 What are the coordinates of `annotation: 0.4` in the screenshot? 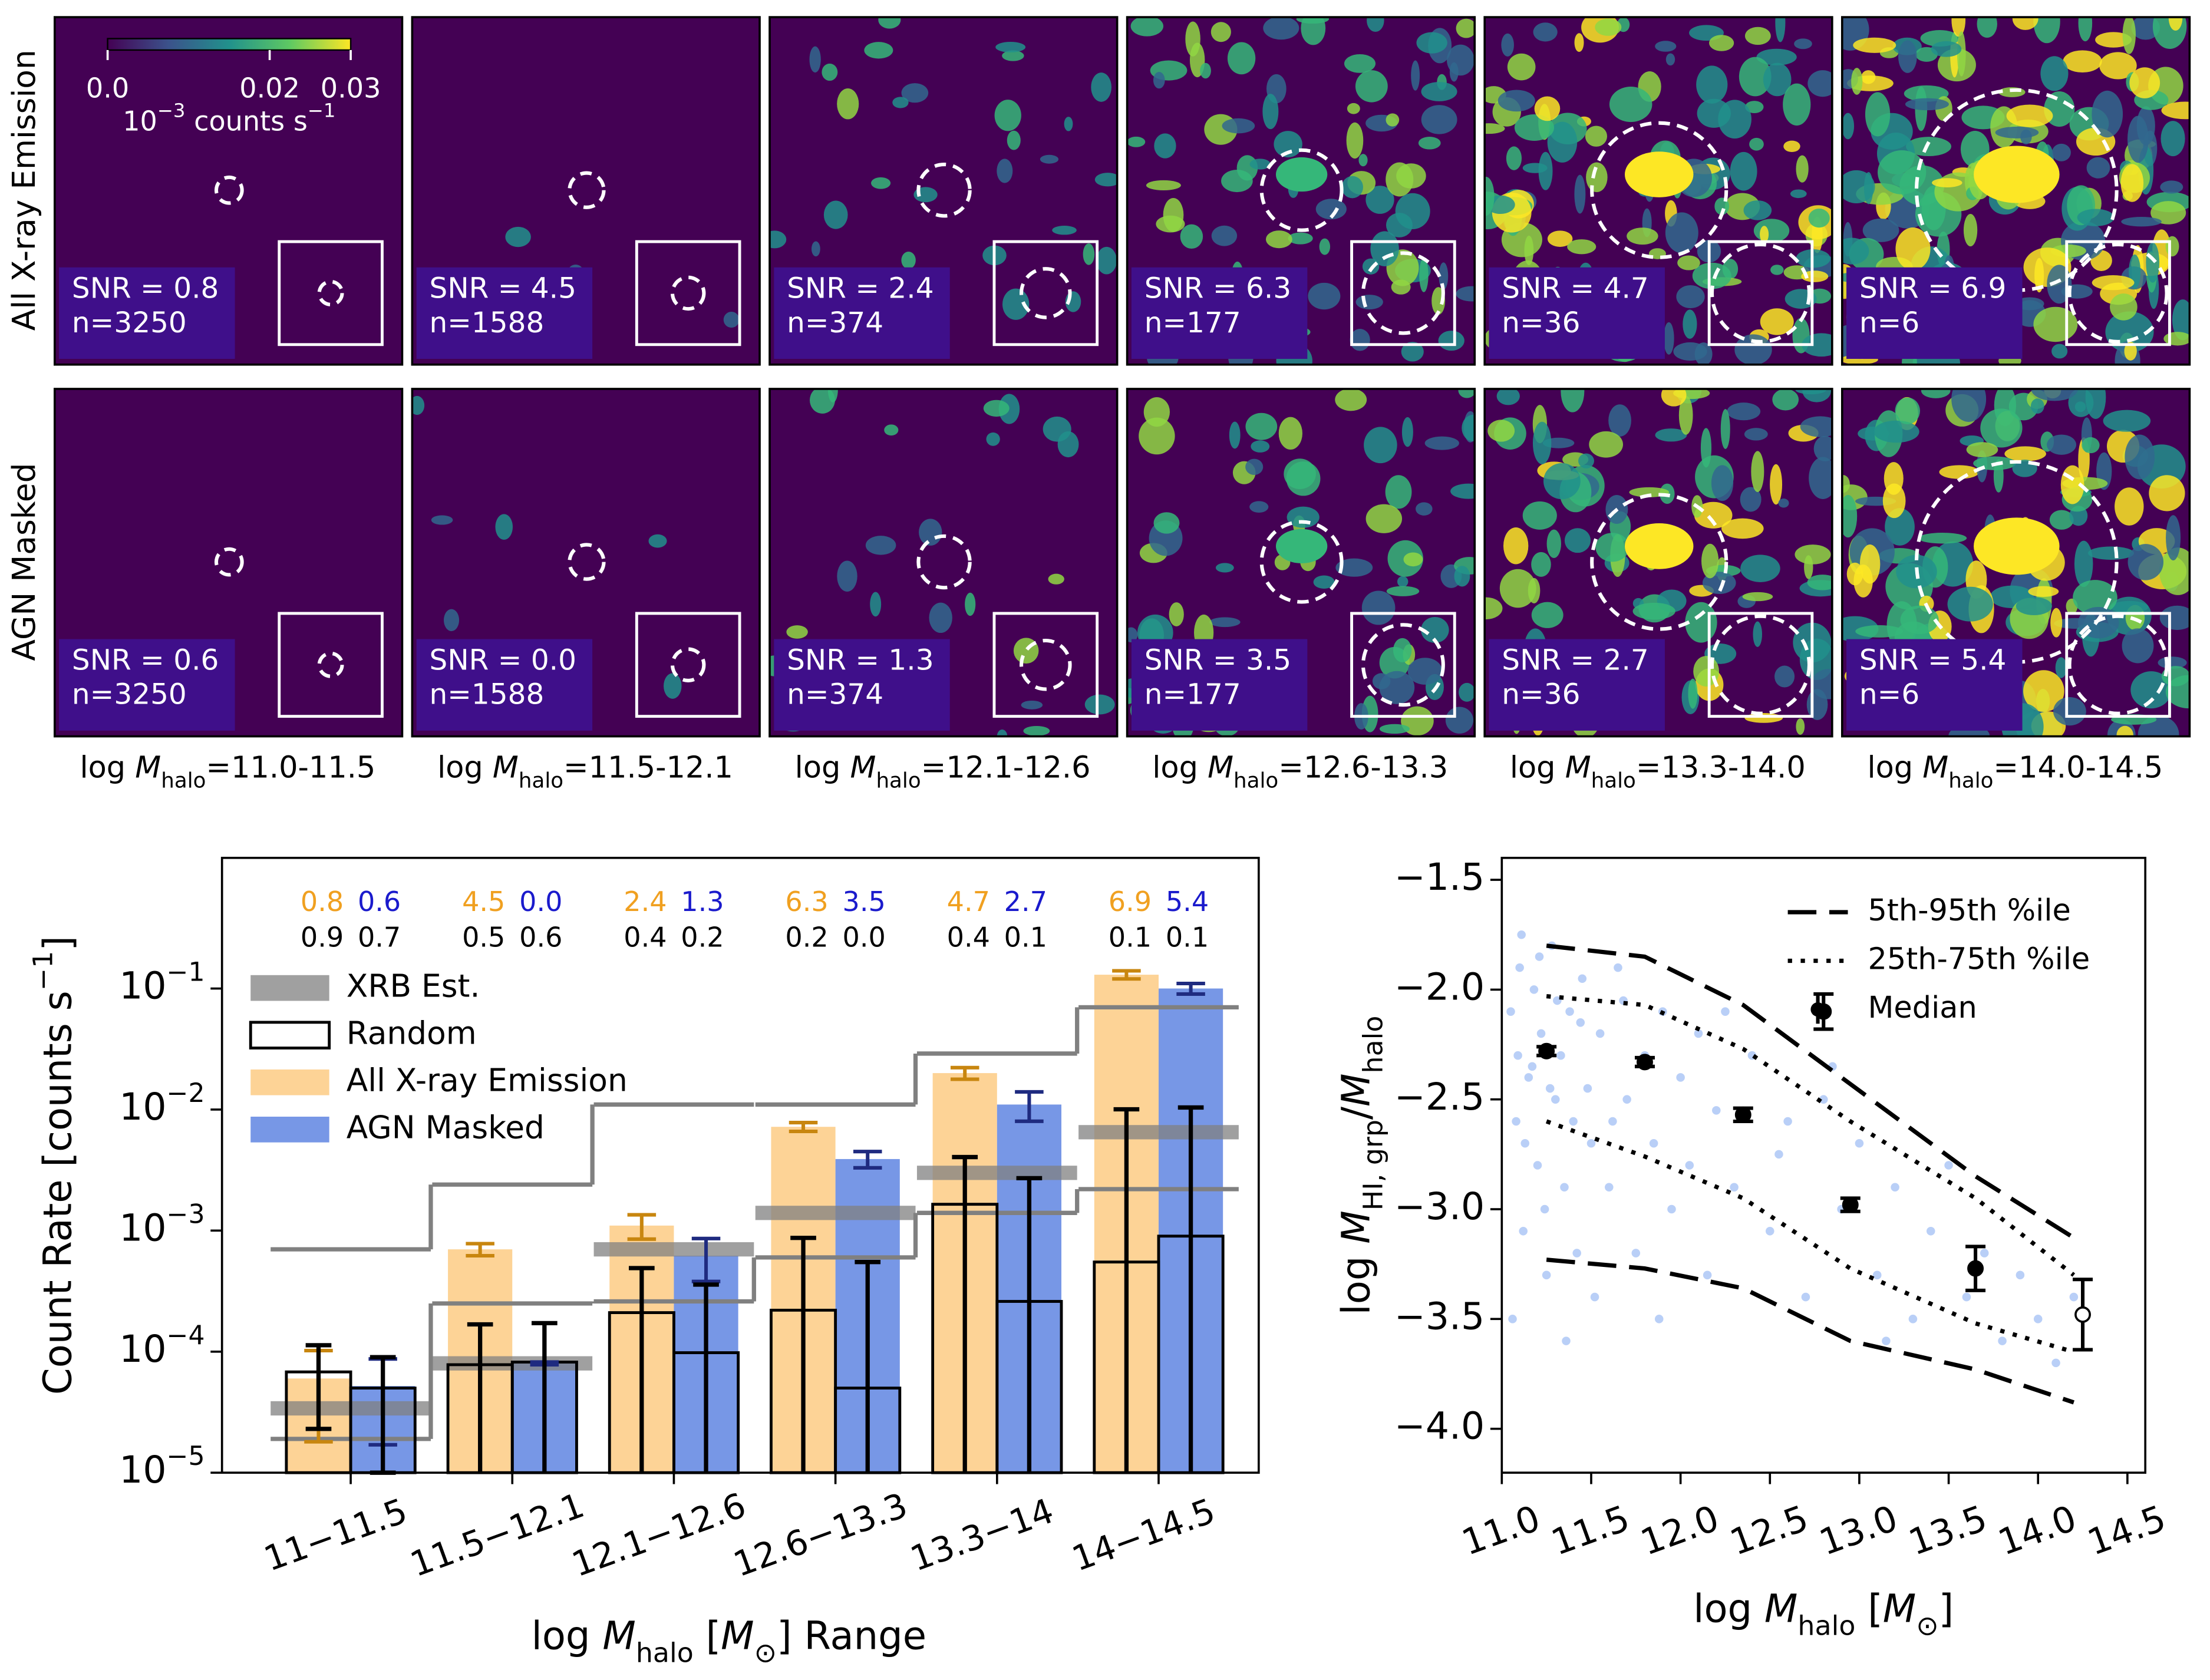 It's located at (968, 937).